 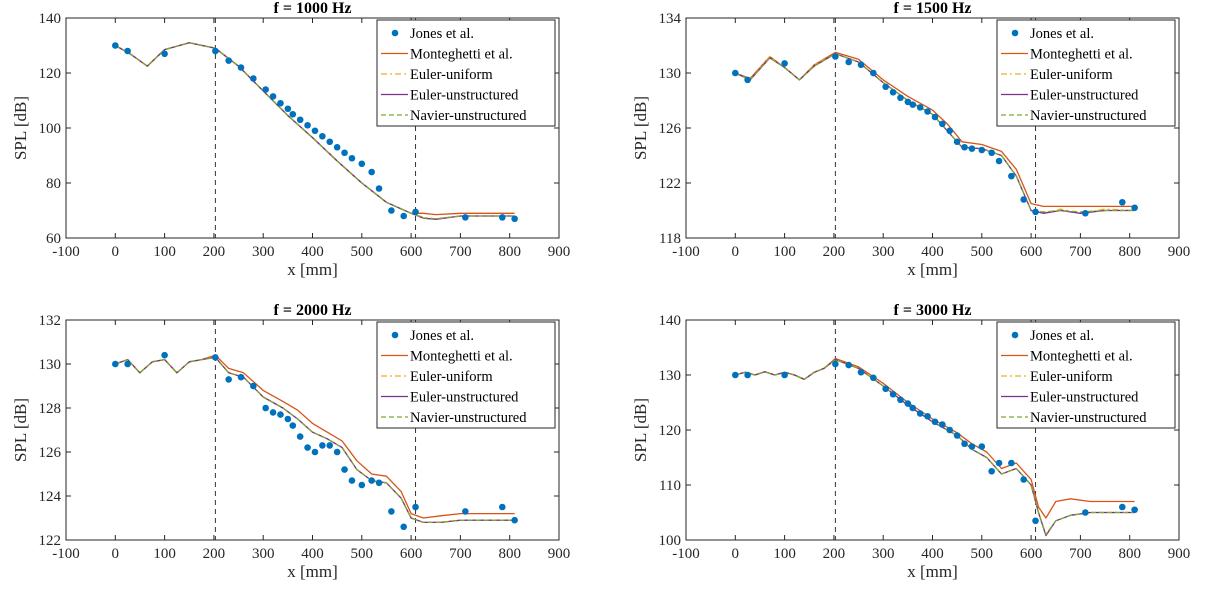 I want to click on chart-title: f = 3000 Hz, so click(x=933, y=310).